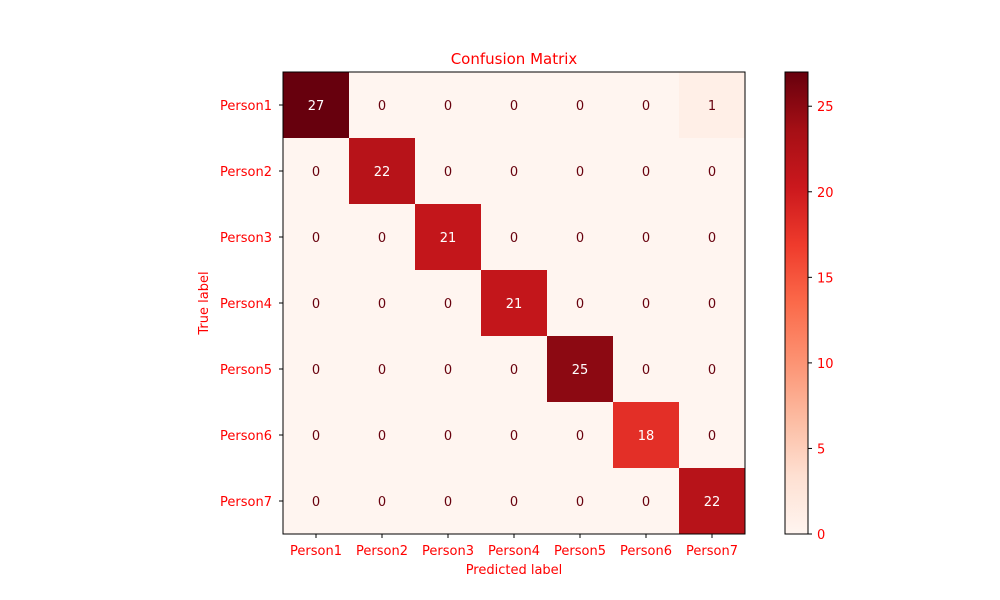 The height and width of the screenshot is (600, 1000). I want to click on cell-value-label: 25, so click(580, 370).